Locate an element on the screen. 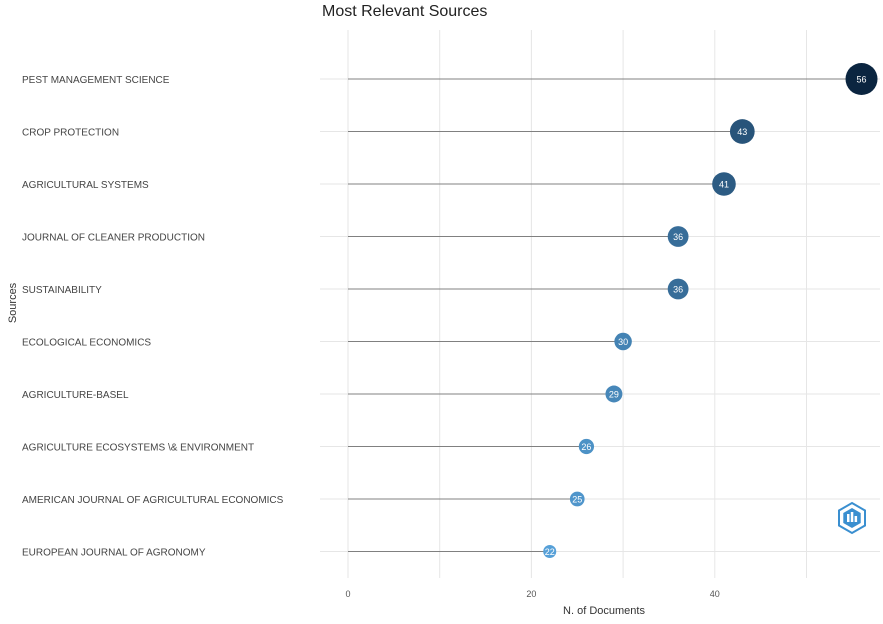 This screenshot has height=624, width=883. data-label: 30 is located at coordinates (623, 342).